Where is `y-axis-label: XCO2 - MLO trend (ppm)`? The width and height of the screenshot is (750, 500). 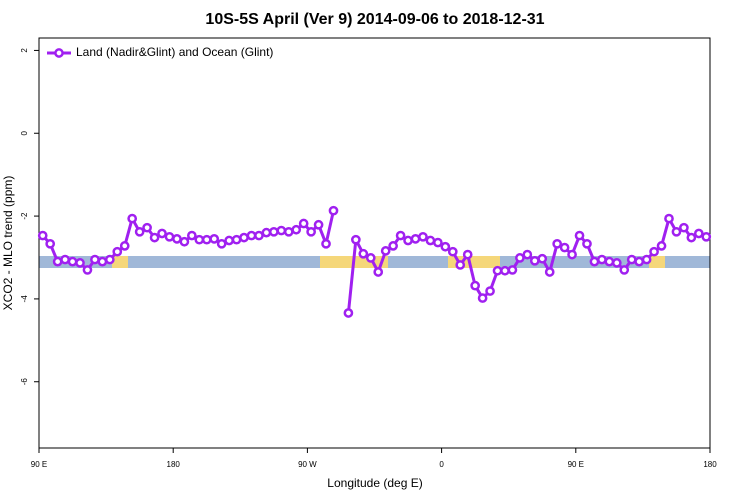 y-axis-label: XCO2 - MLO trend (ppm) is located at coordinates (8, 243).